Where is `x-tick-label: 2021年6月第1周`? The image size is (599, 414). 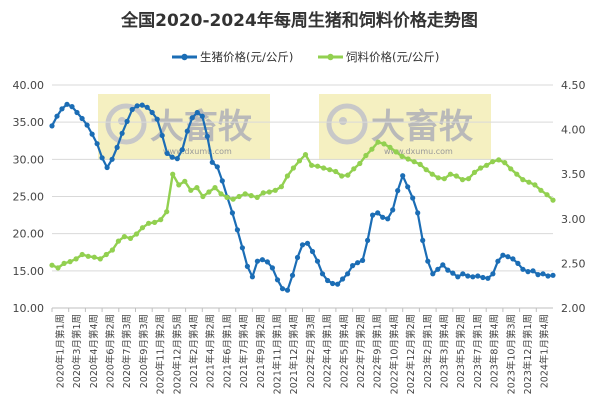 x-tick-label: 2021年6月第1周 is located at coordinates (227, 351).